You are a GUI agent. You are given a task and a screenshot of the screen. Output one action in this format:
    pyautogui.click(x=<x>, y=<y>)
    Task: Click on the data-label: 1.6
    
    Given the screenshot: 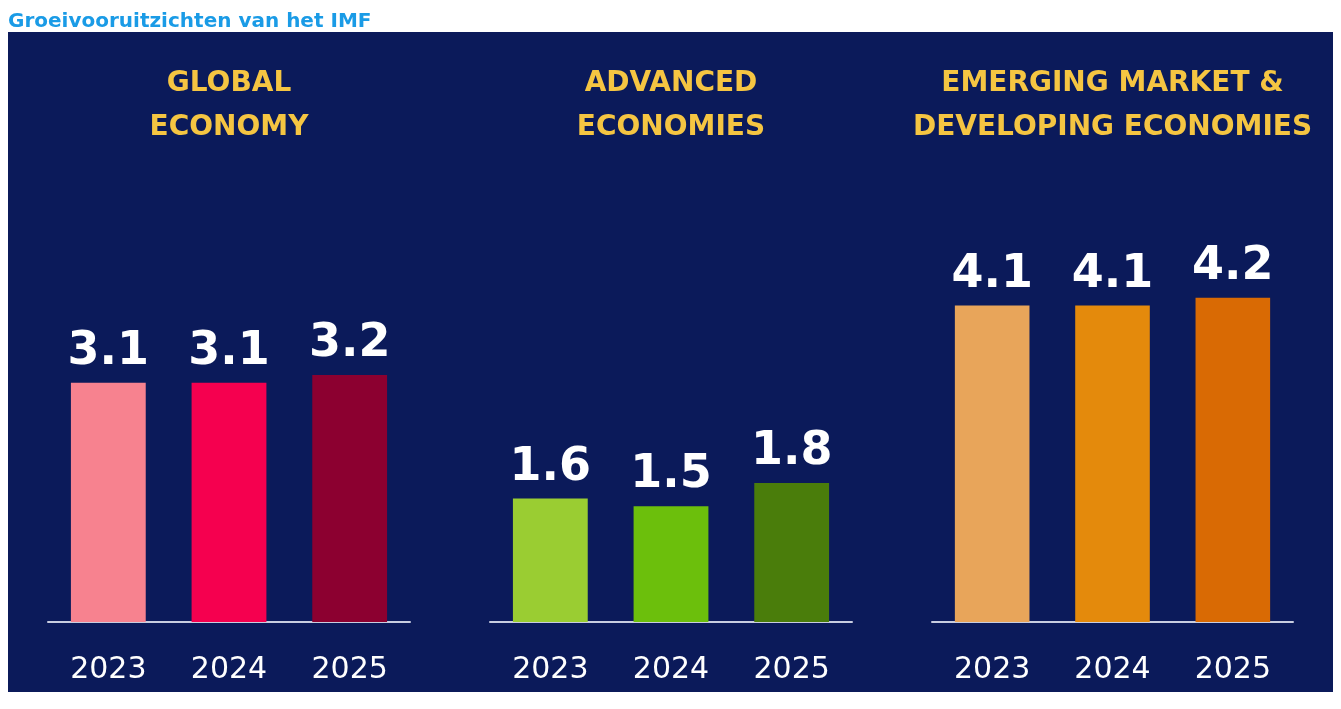 What is the action you would take?
    pyautogui.click(x=550, y=463)
    